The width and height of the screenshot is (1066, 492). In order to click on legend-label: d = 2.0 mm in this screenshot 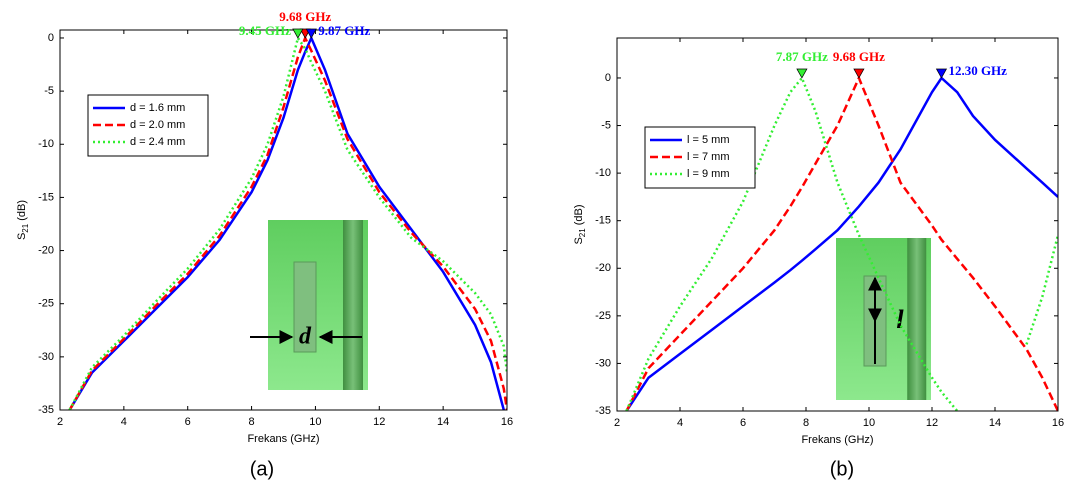, I will do `click(157, 125)`.